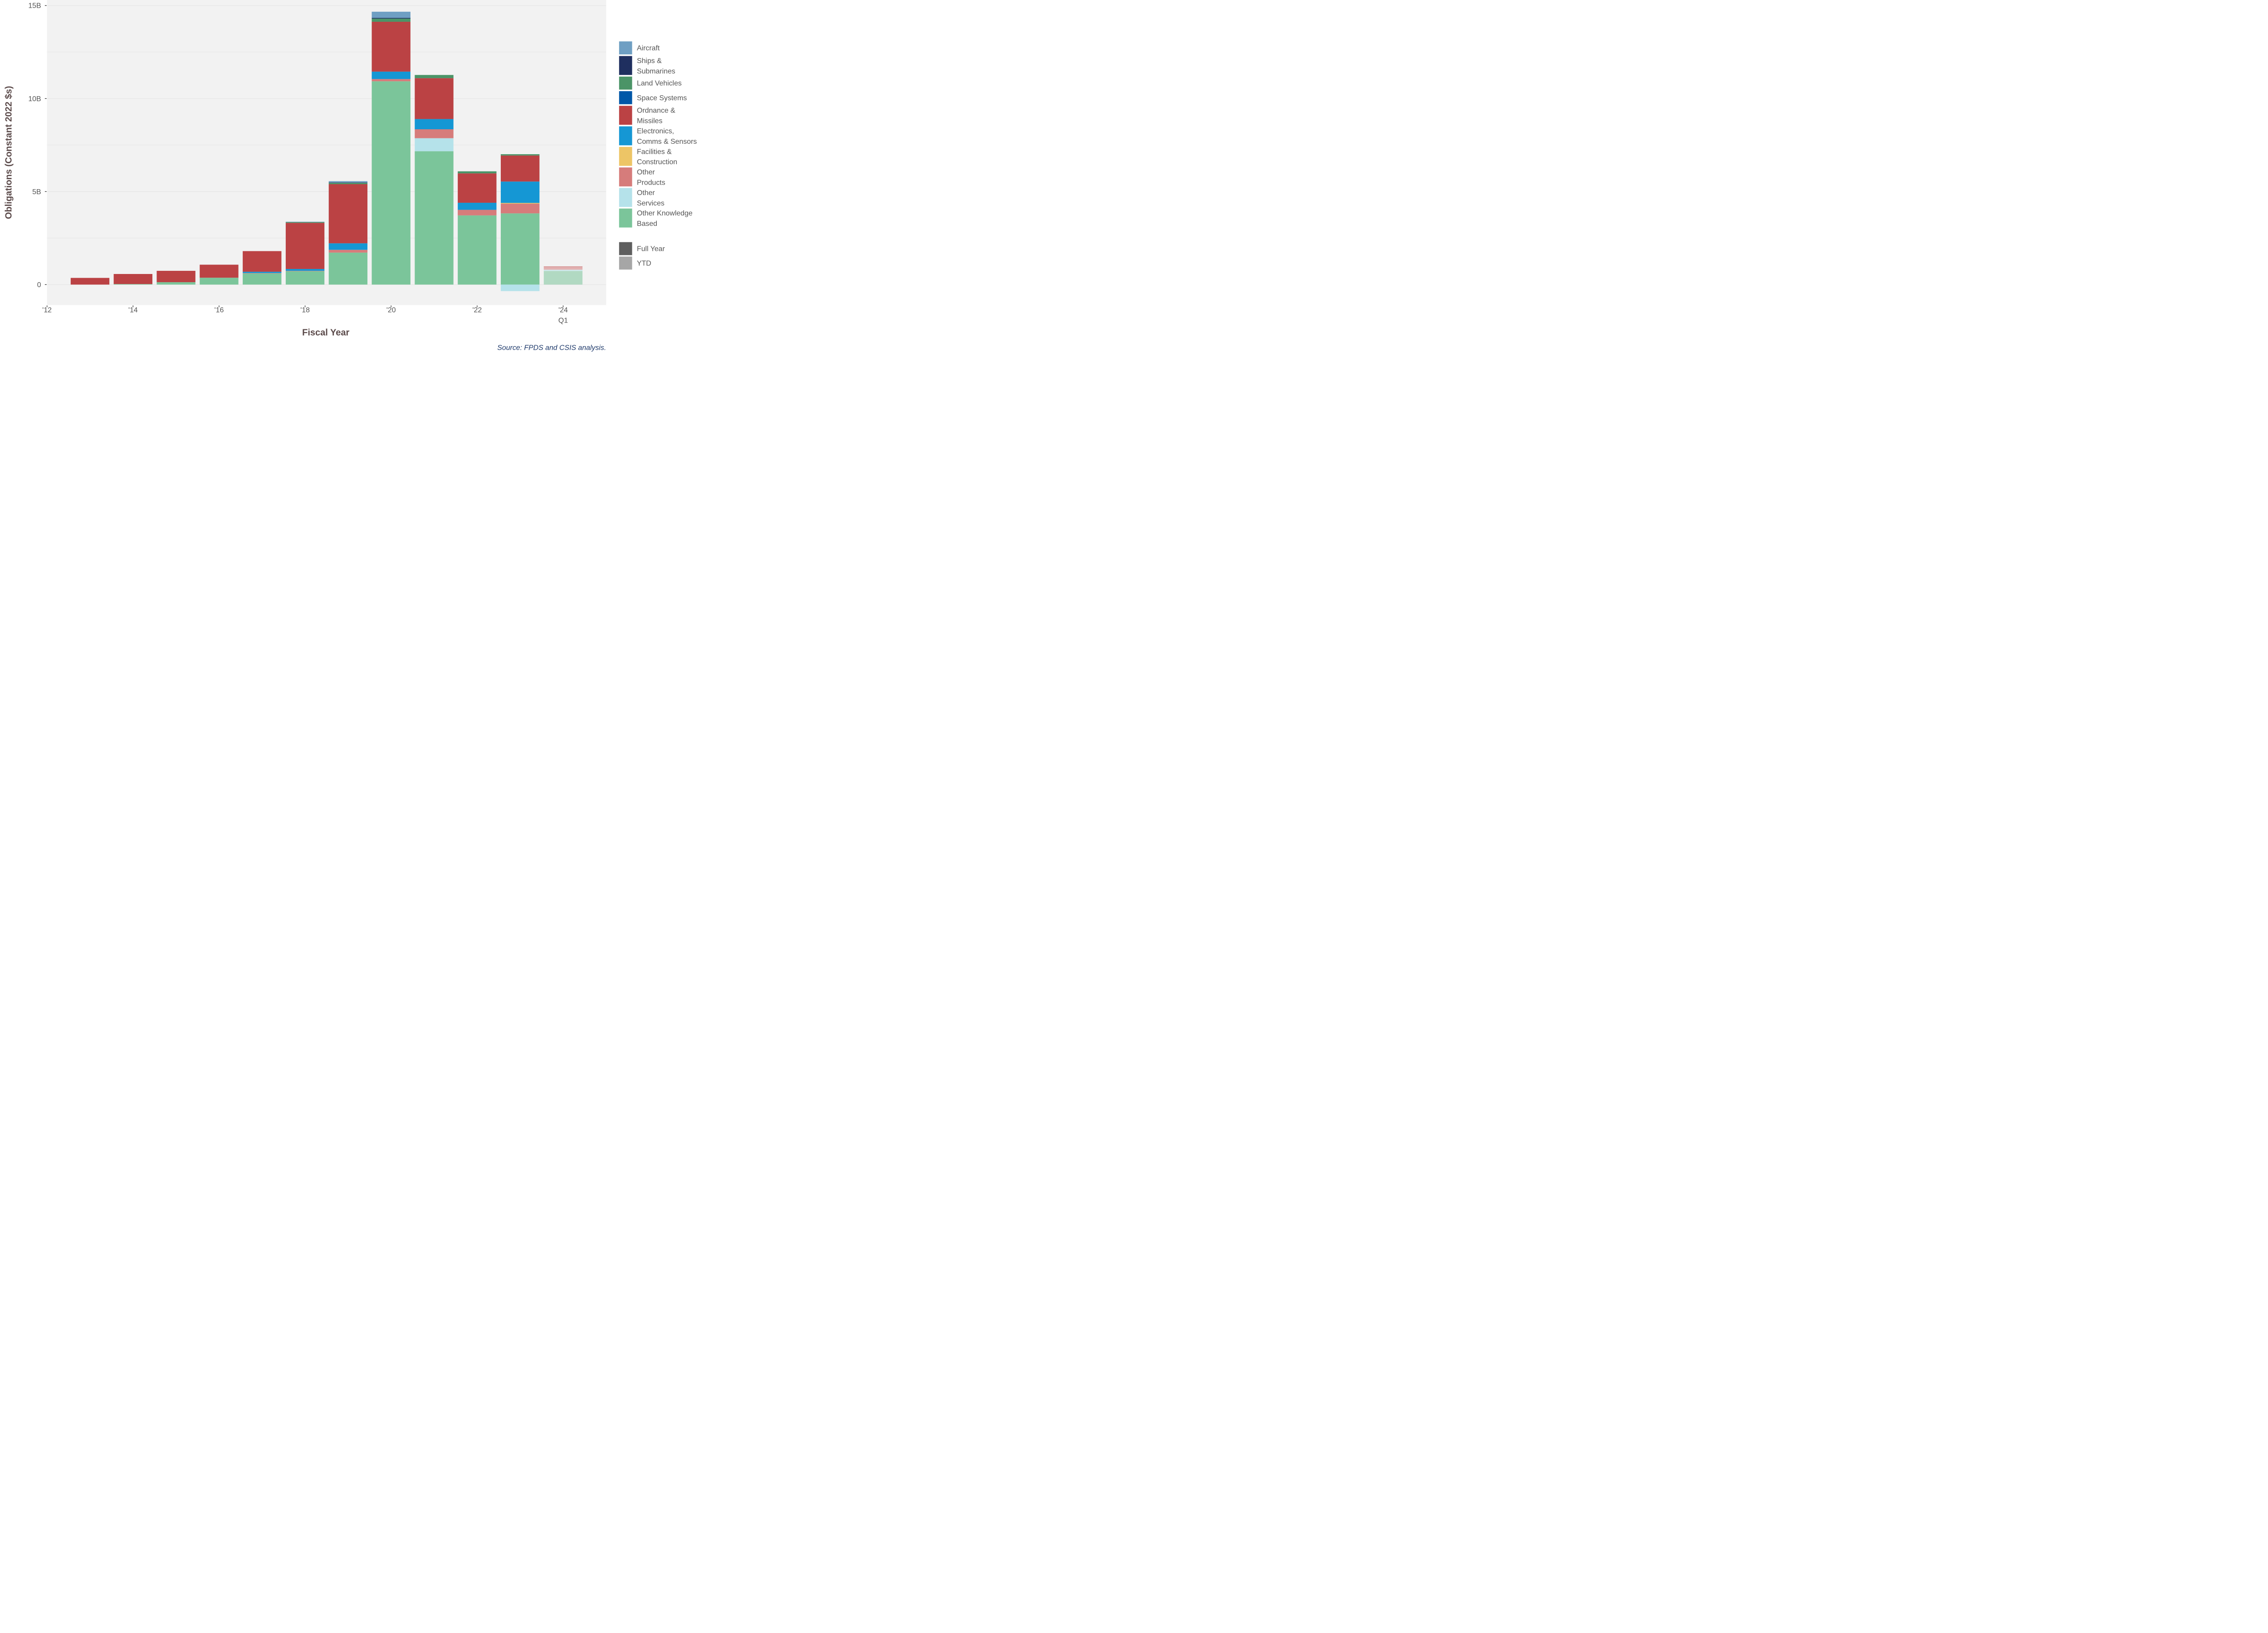 The height and width of the screenshot is (1633, 2268). I want to click on bar-segment-other-products-2020, so click(391, 80).